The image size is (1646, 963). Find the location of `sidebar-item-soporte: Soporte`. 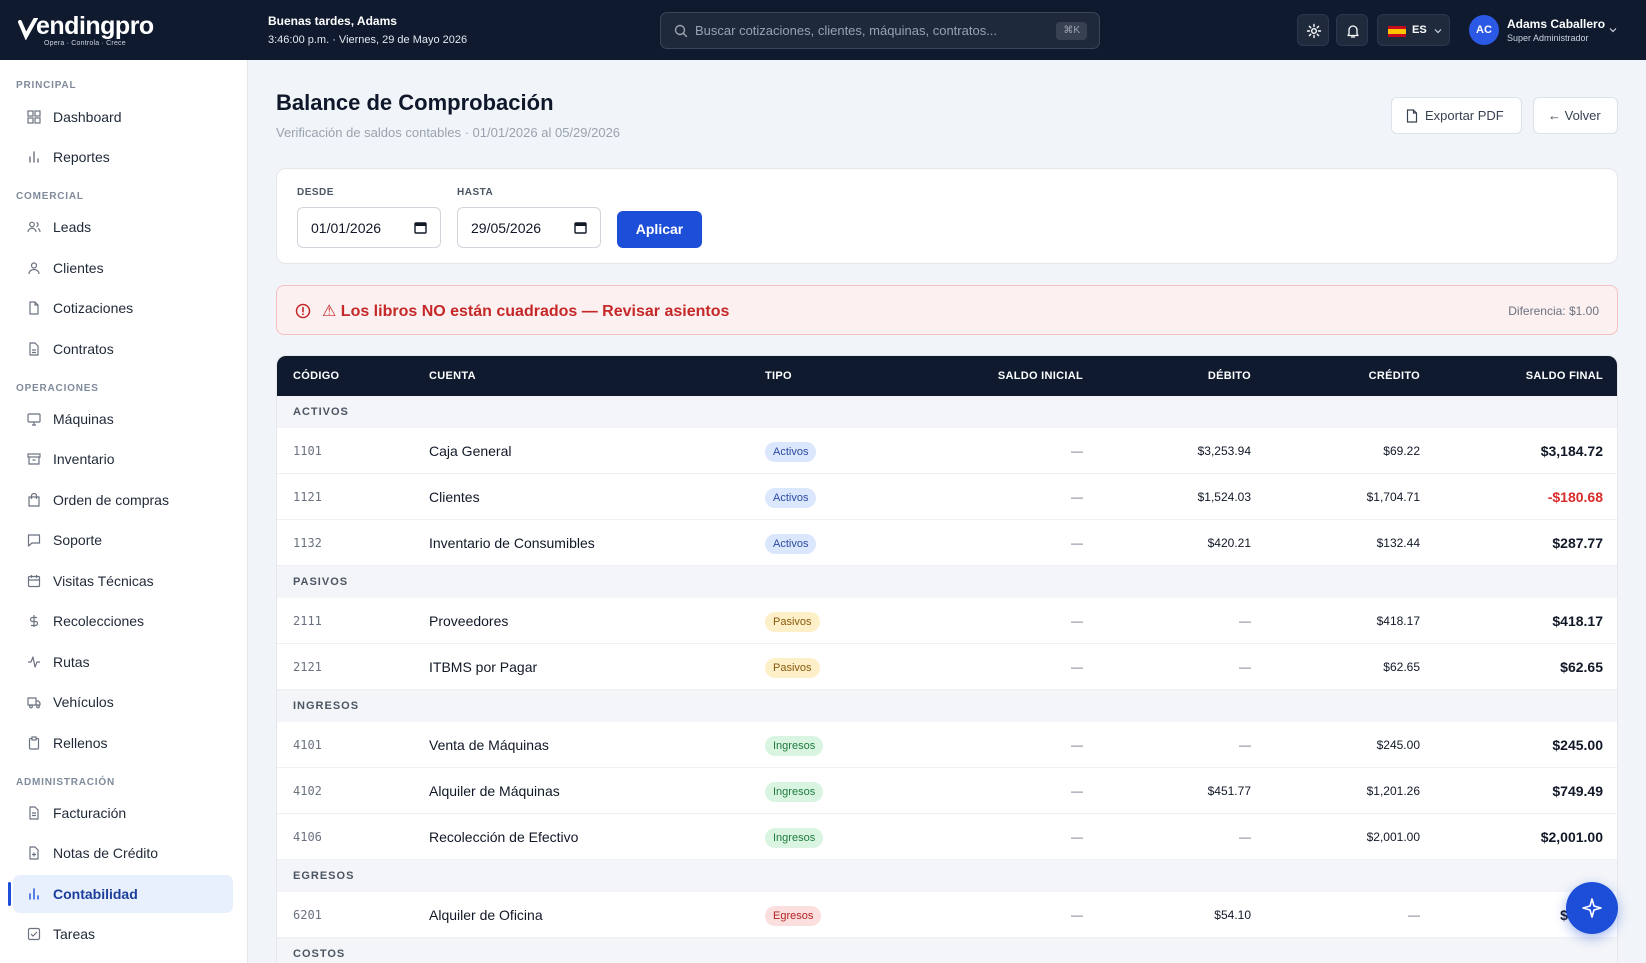

sidebar-item-soporte: Soporte is located at coordinates (123, 540).